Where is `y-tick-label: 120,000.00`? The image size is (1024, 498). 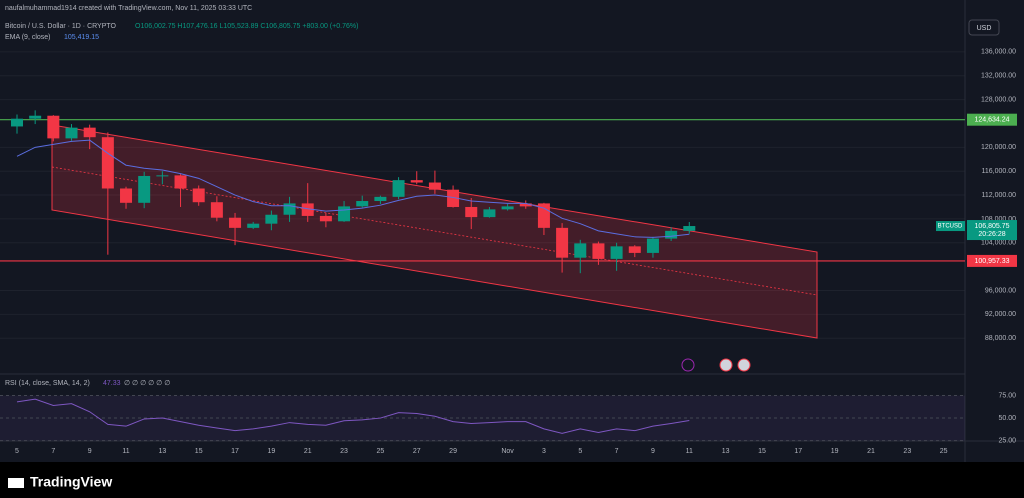
y-tick-label: 120,000.00 is located at coordinates (998, 147).